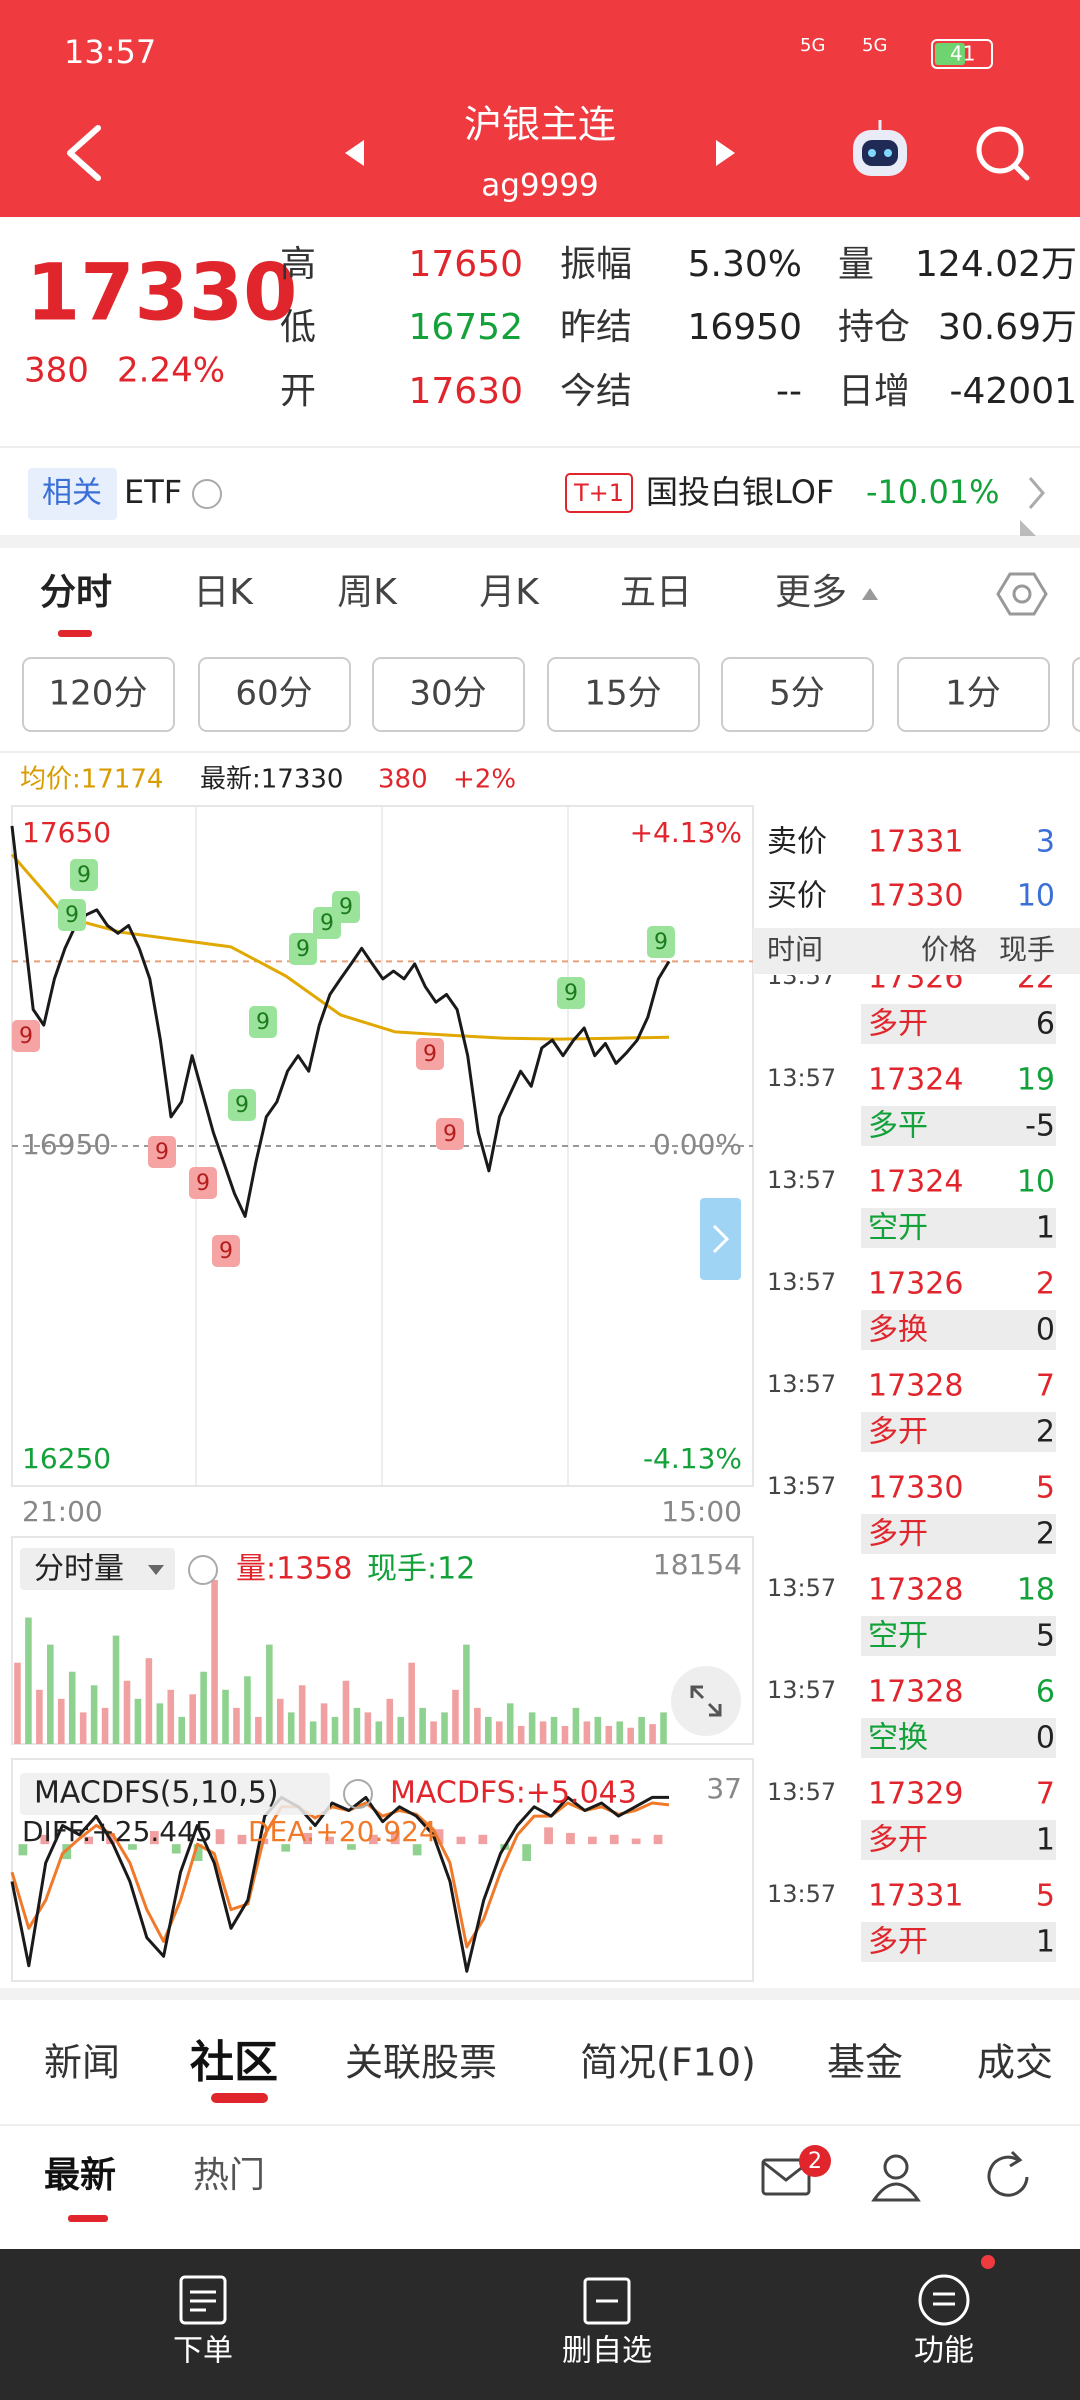  What do you see at coordinates (421, 2063) in the screenshot?
I see `news-tab: 关联股票` at bounding box center [421, 2063].